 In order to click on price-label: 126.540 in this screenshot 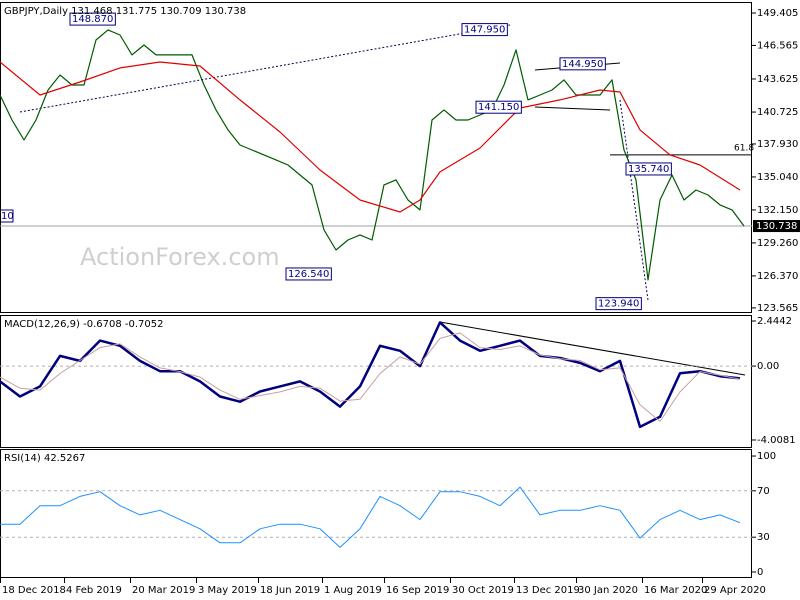, I will do `click(308, 274)`.